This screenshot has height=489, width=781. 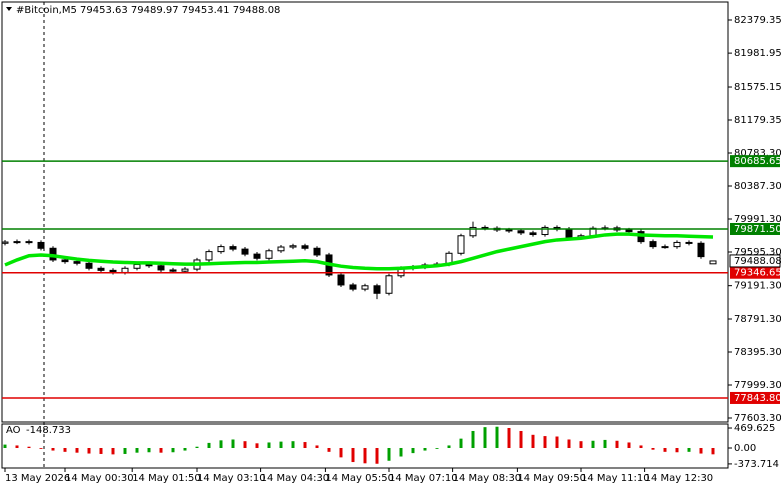 What do you see at coordinates (365, 446) in the screenshot?
I see `ao-pane` at bounding box center [365, 446].